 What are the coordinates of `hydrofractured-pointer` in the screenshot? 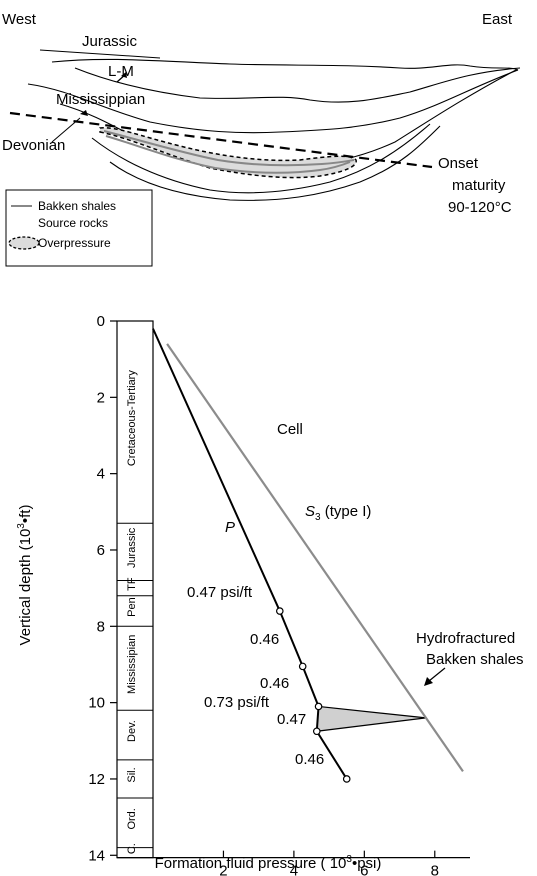 It's located at (437, 674).